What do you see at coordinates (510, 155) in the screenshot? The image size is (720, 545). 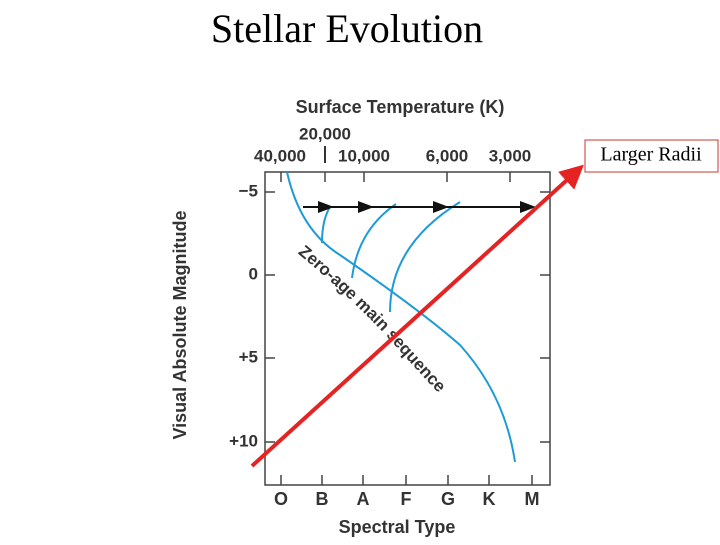 I see `top-tick-label: 3,000` at bounding box center [510, 155].